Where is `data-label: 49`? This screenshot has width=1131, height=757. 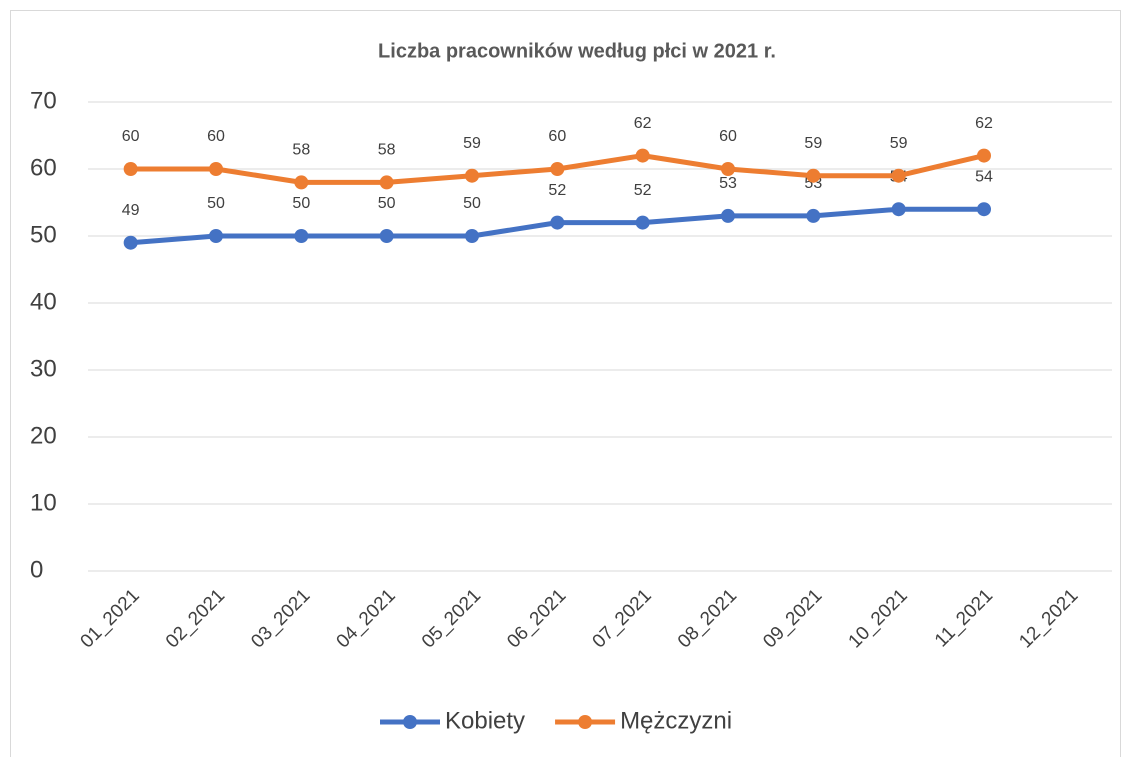
data-label: 49 is located at coordinates (131, 210).